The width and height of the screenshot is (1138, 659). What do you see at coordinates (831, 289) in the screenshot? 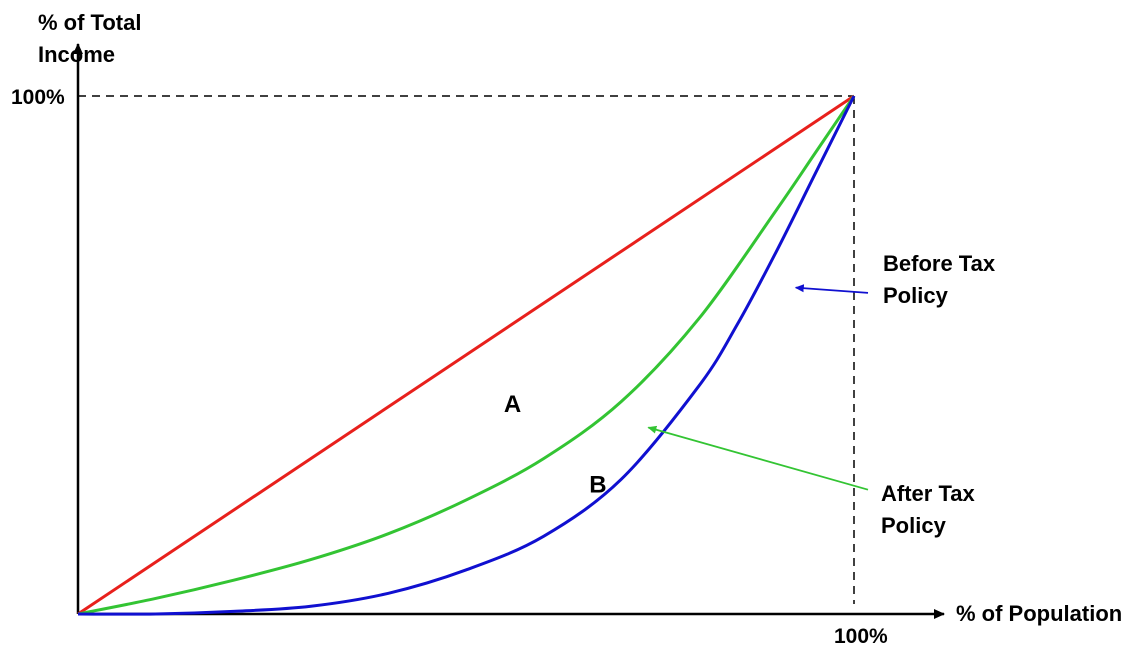
I see `before-tax-arrow` at bounding box center [831, 289].